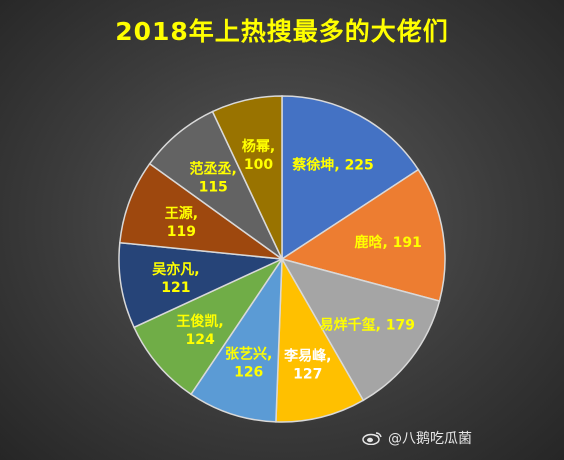 The image size is (564, 460). I want to click on slice-label: 李易峰, 127, so click(307, 364).